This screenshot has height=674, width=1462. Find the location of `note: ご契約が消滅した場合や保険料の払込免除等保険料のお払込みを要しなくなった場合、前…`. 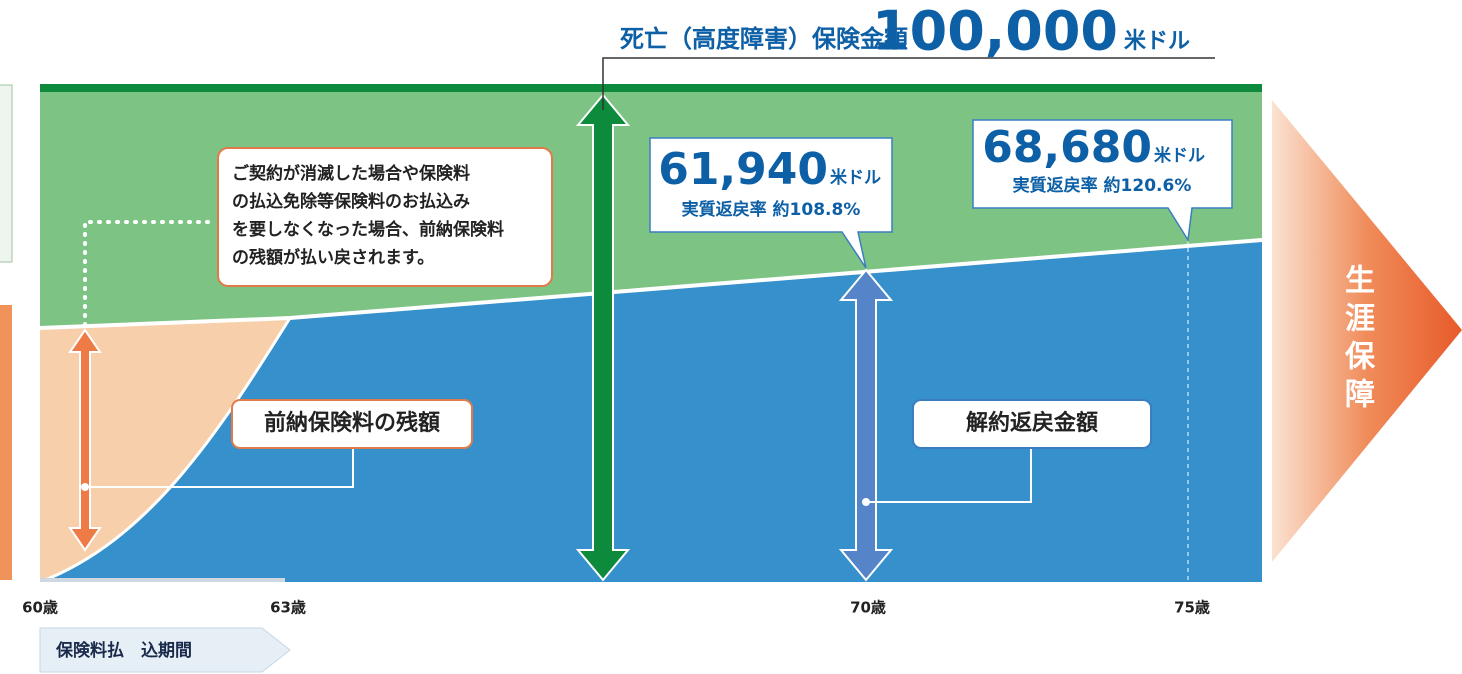

note: ご契約が消滅した場合や保険料の払込免除等保険料のお払込みを要しなくなった場合、前… is located at coordinates (368, 215).